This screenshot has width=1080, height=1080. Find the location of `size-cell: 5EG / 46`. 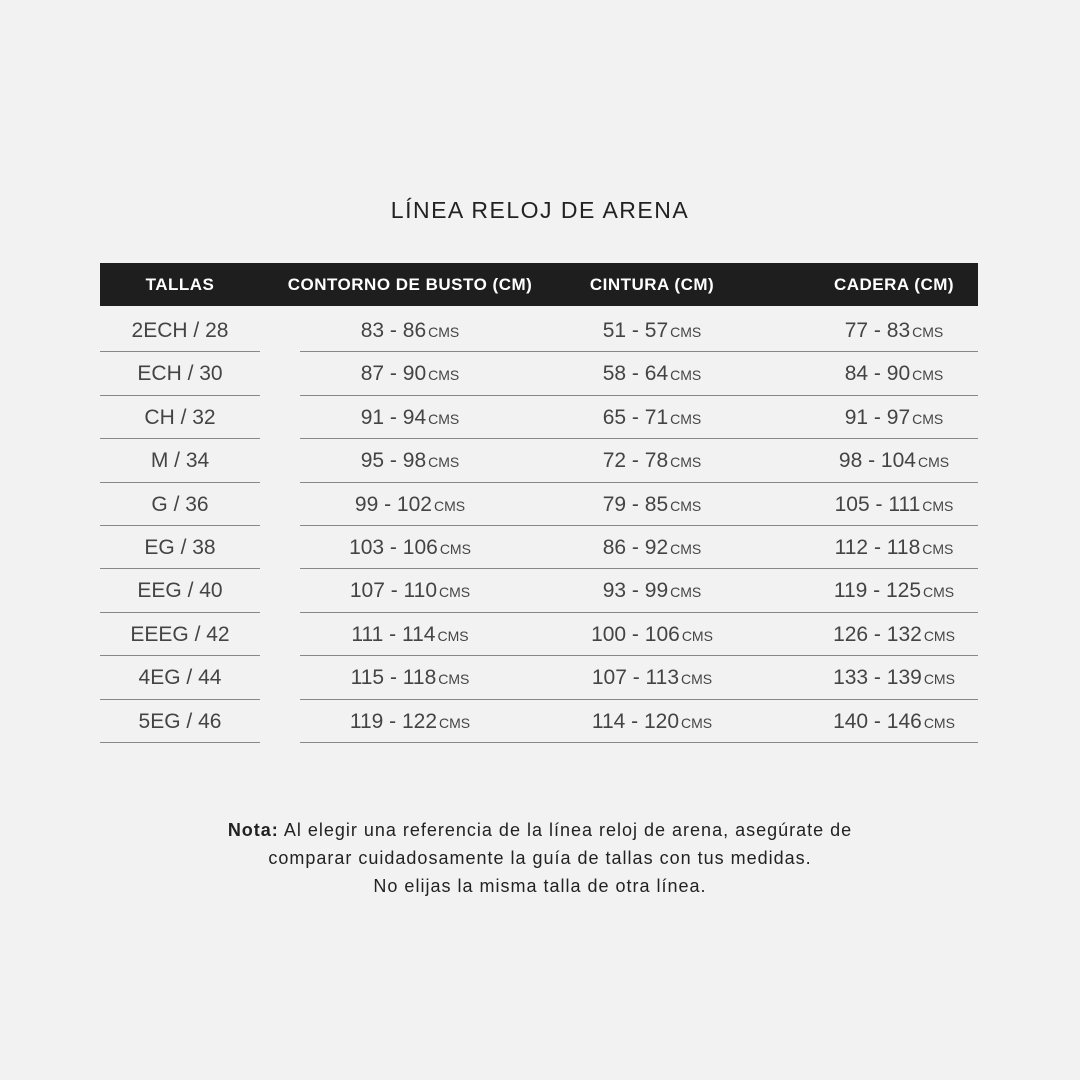

size-cell: 5EG / 46 is located at coordinates (180, 721).